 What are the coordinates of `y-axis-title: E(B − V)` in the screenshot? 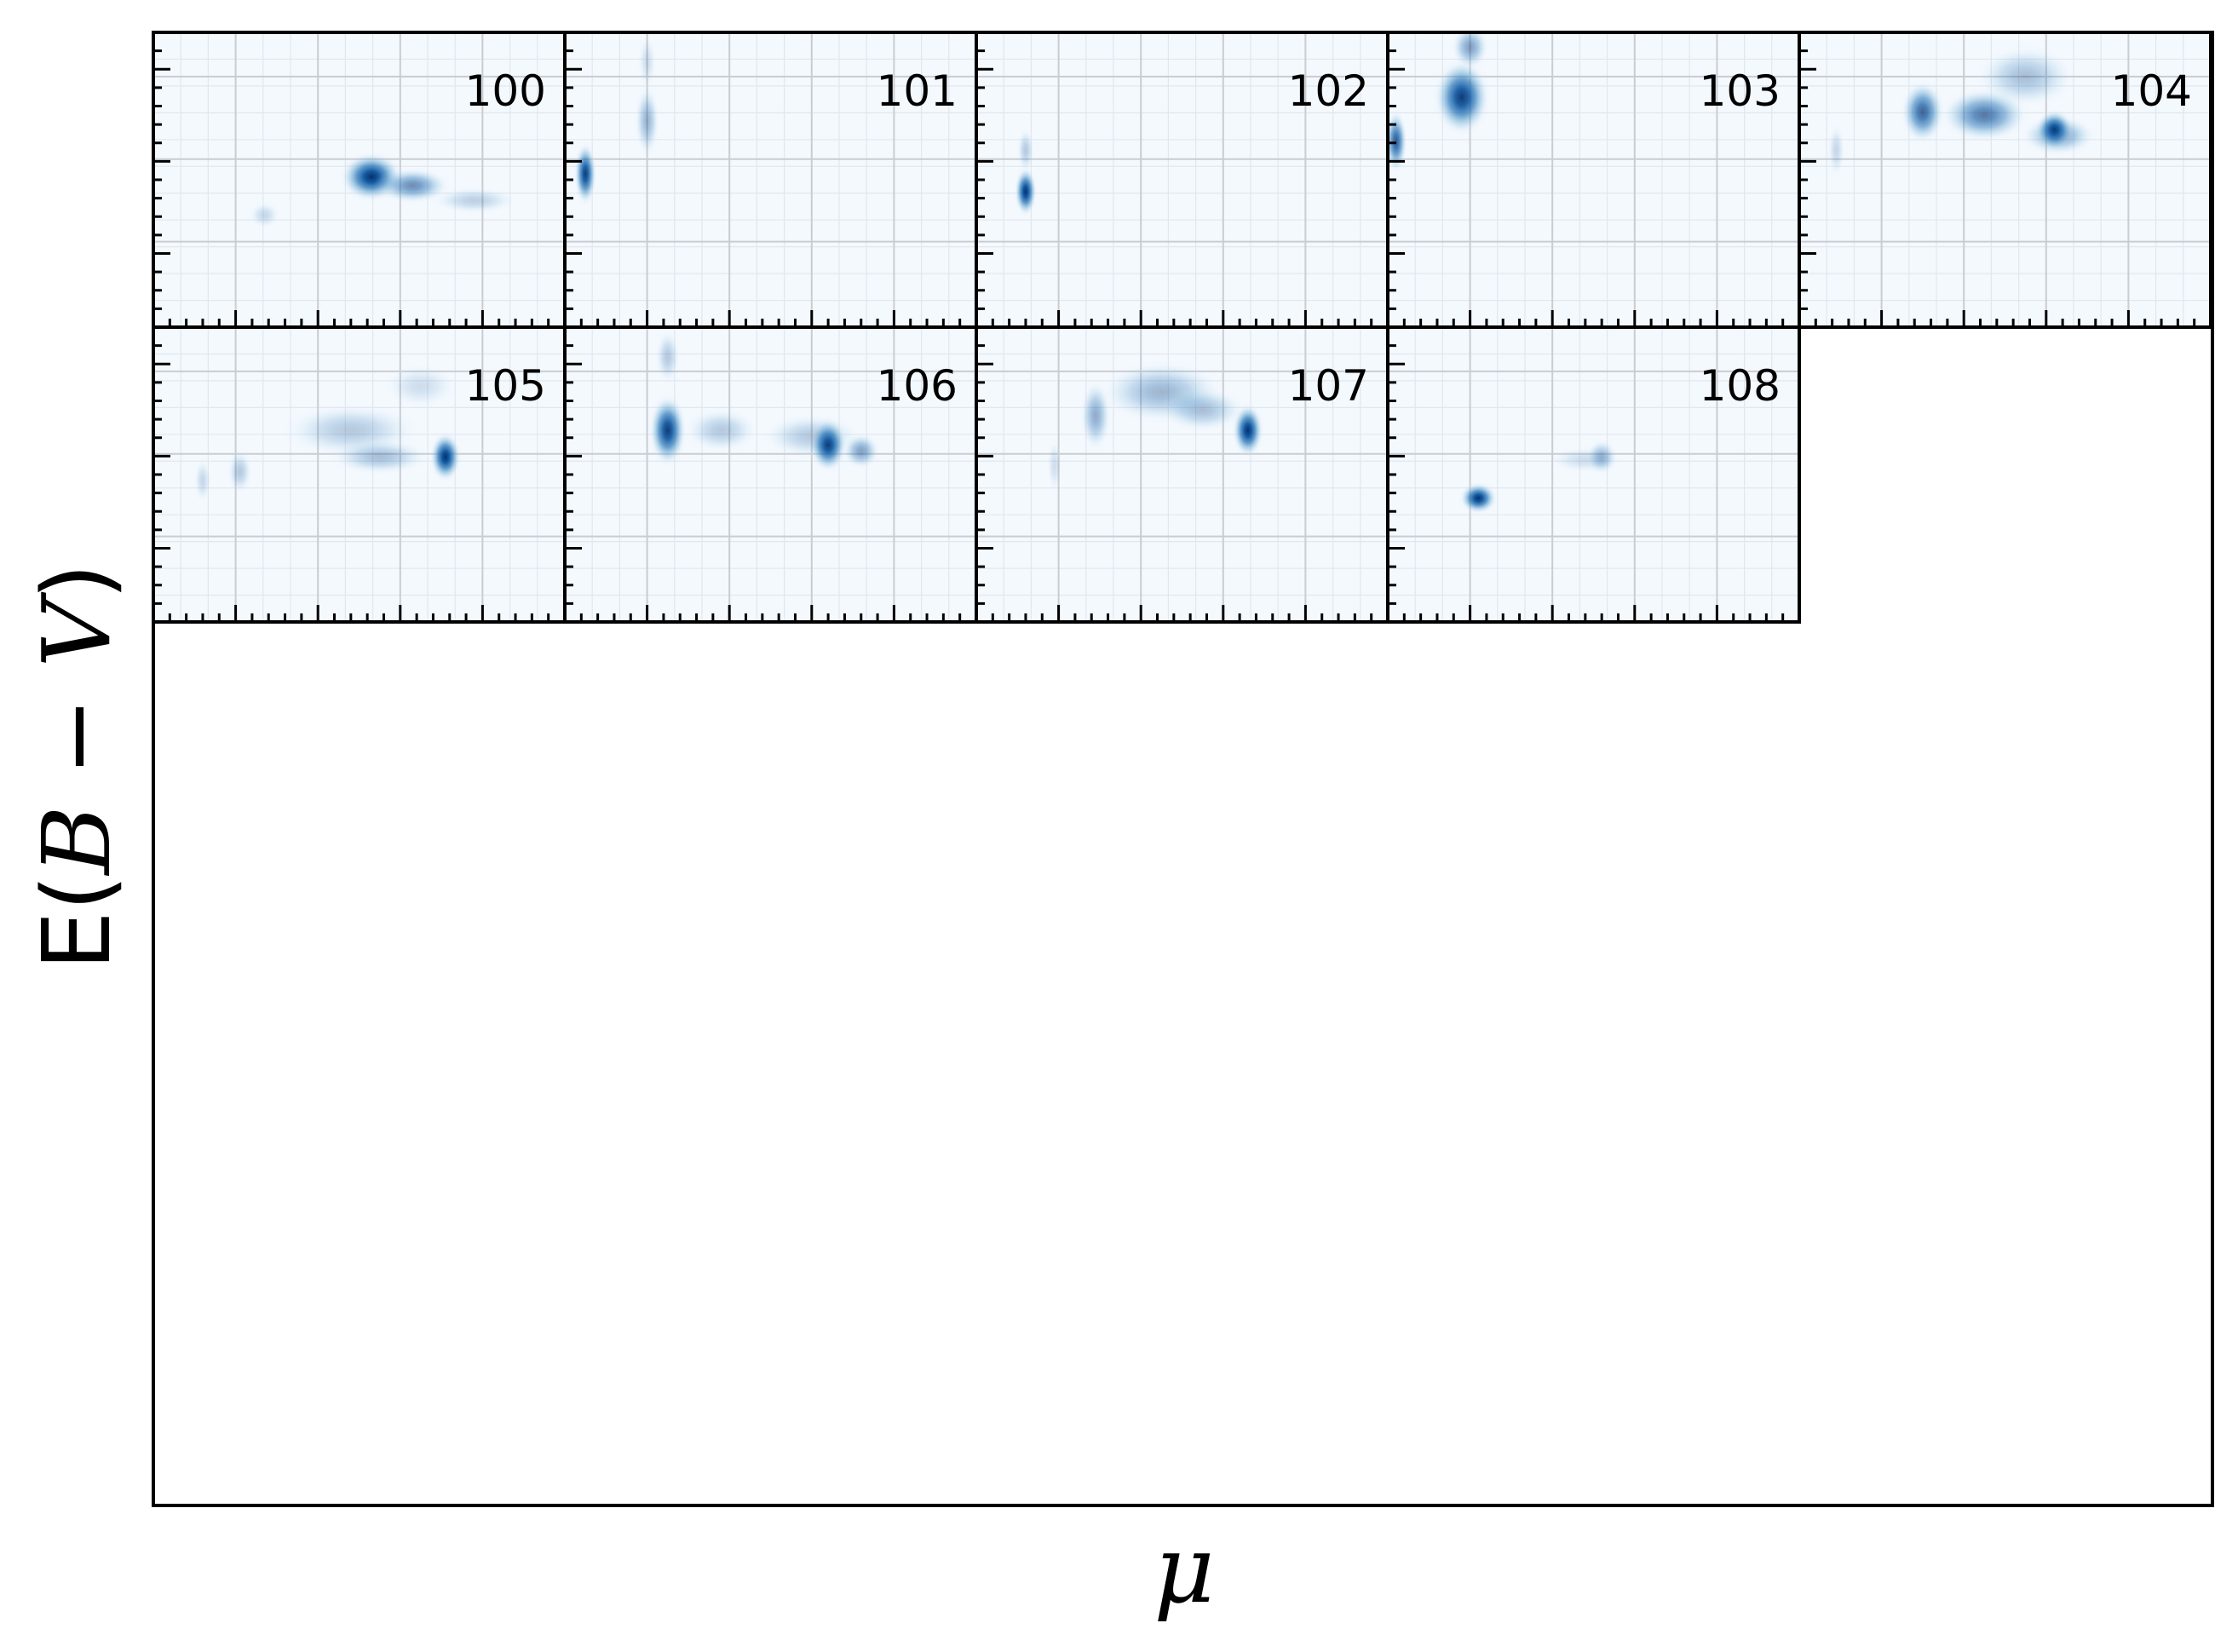 It's located at (76, 766).